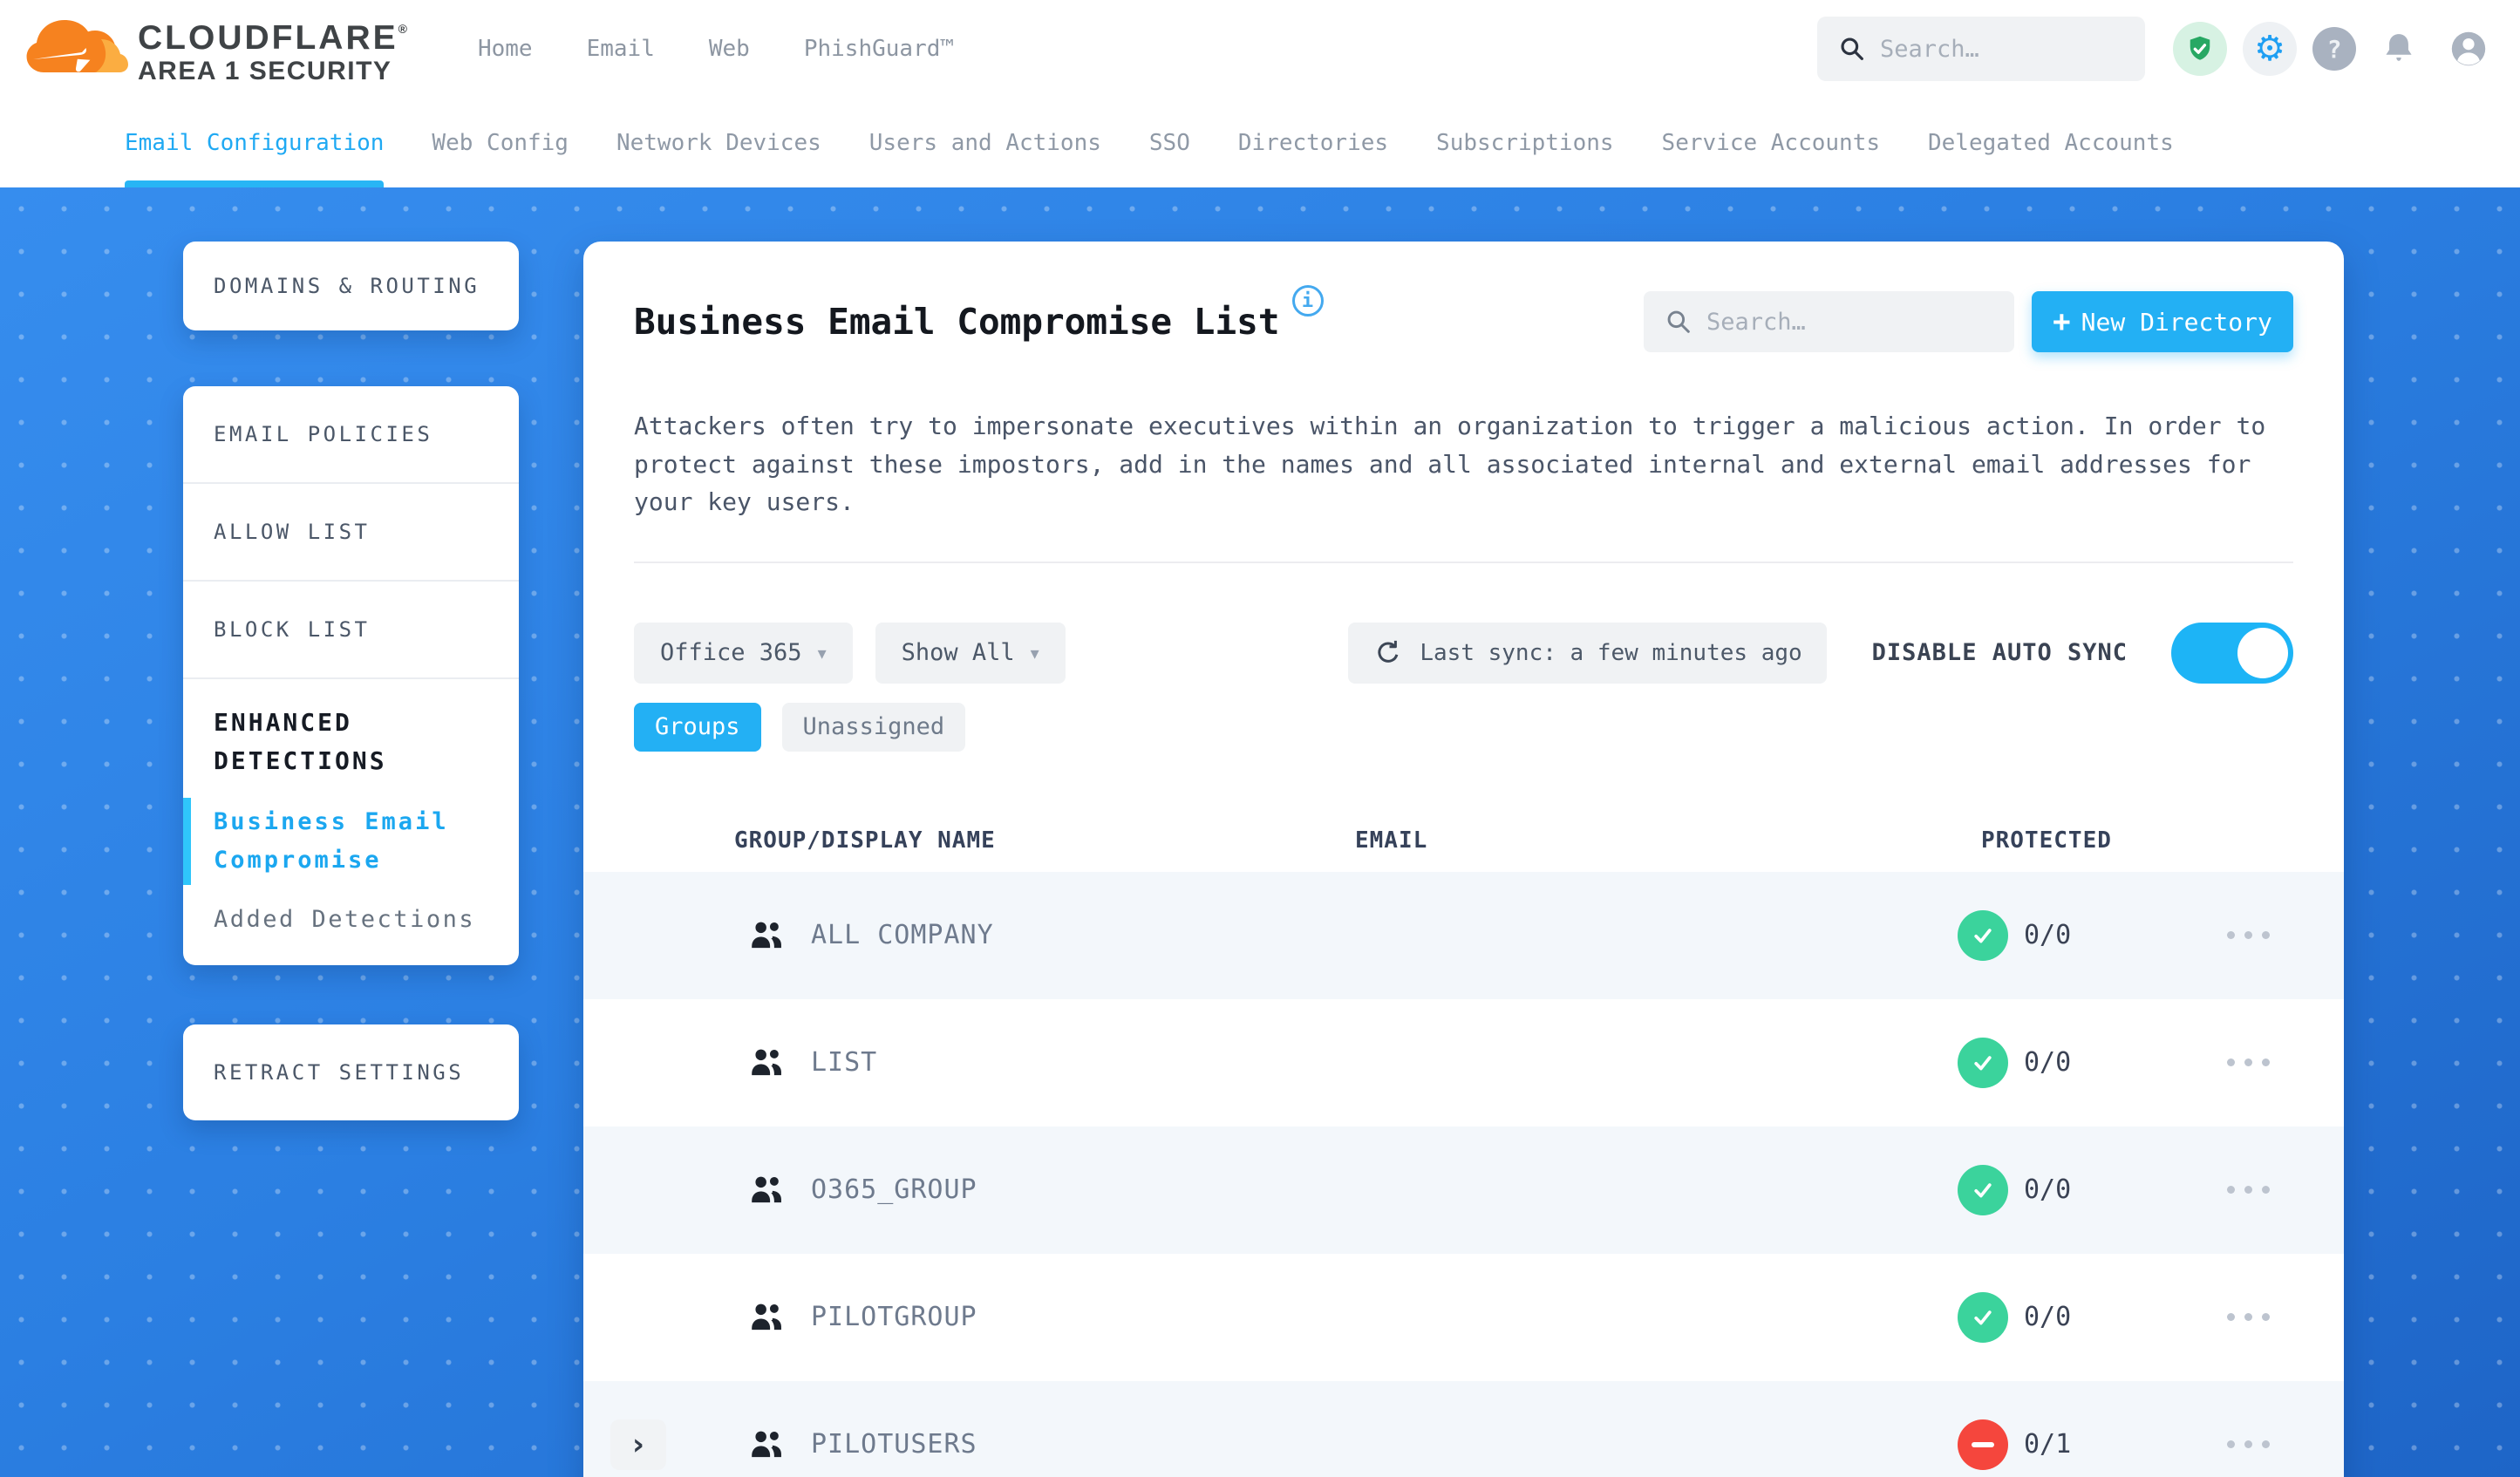 This screenshot has width=2520, height=1477. What do you see at coordinates (2469, 49) in the screenshot?
I see `user-avatar-icon` at bounding box center [2469, 49].